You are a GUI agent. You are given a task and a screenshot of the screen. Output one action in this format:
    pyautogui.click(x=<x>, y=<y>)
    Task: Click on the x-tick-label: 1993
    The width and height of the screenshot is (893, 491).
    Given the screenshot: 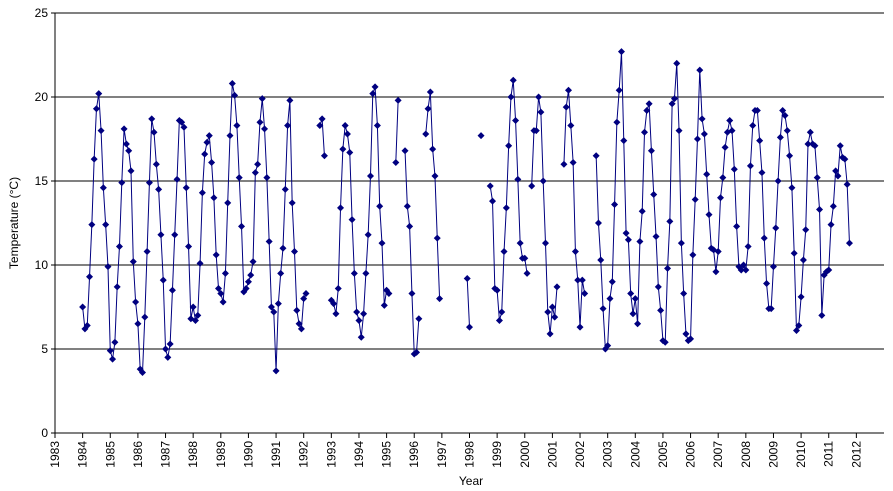 What is the action you would take?
    pyautogui.click(x=331, y=454)
    